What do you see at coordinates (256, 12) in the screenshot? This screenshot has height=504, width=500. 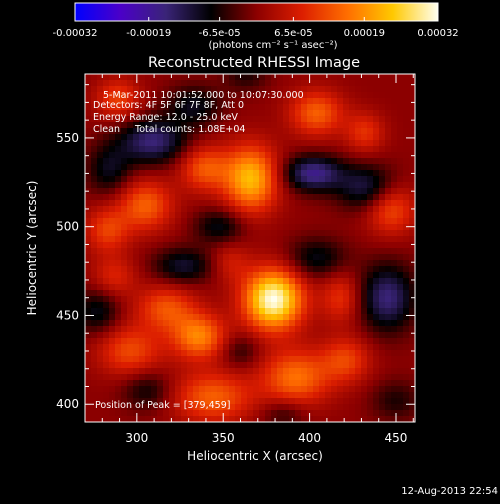 I see `colorbar-gradient` at bounding box center [256, 12].